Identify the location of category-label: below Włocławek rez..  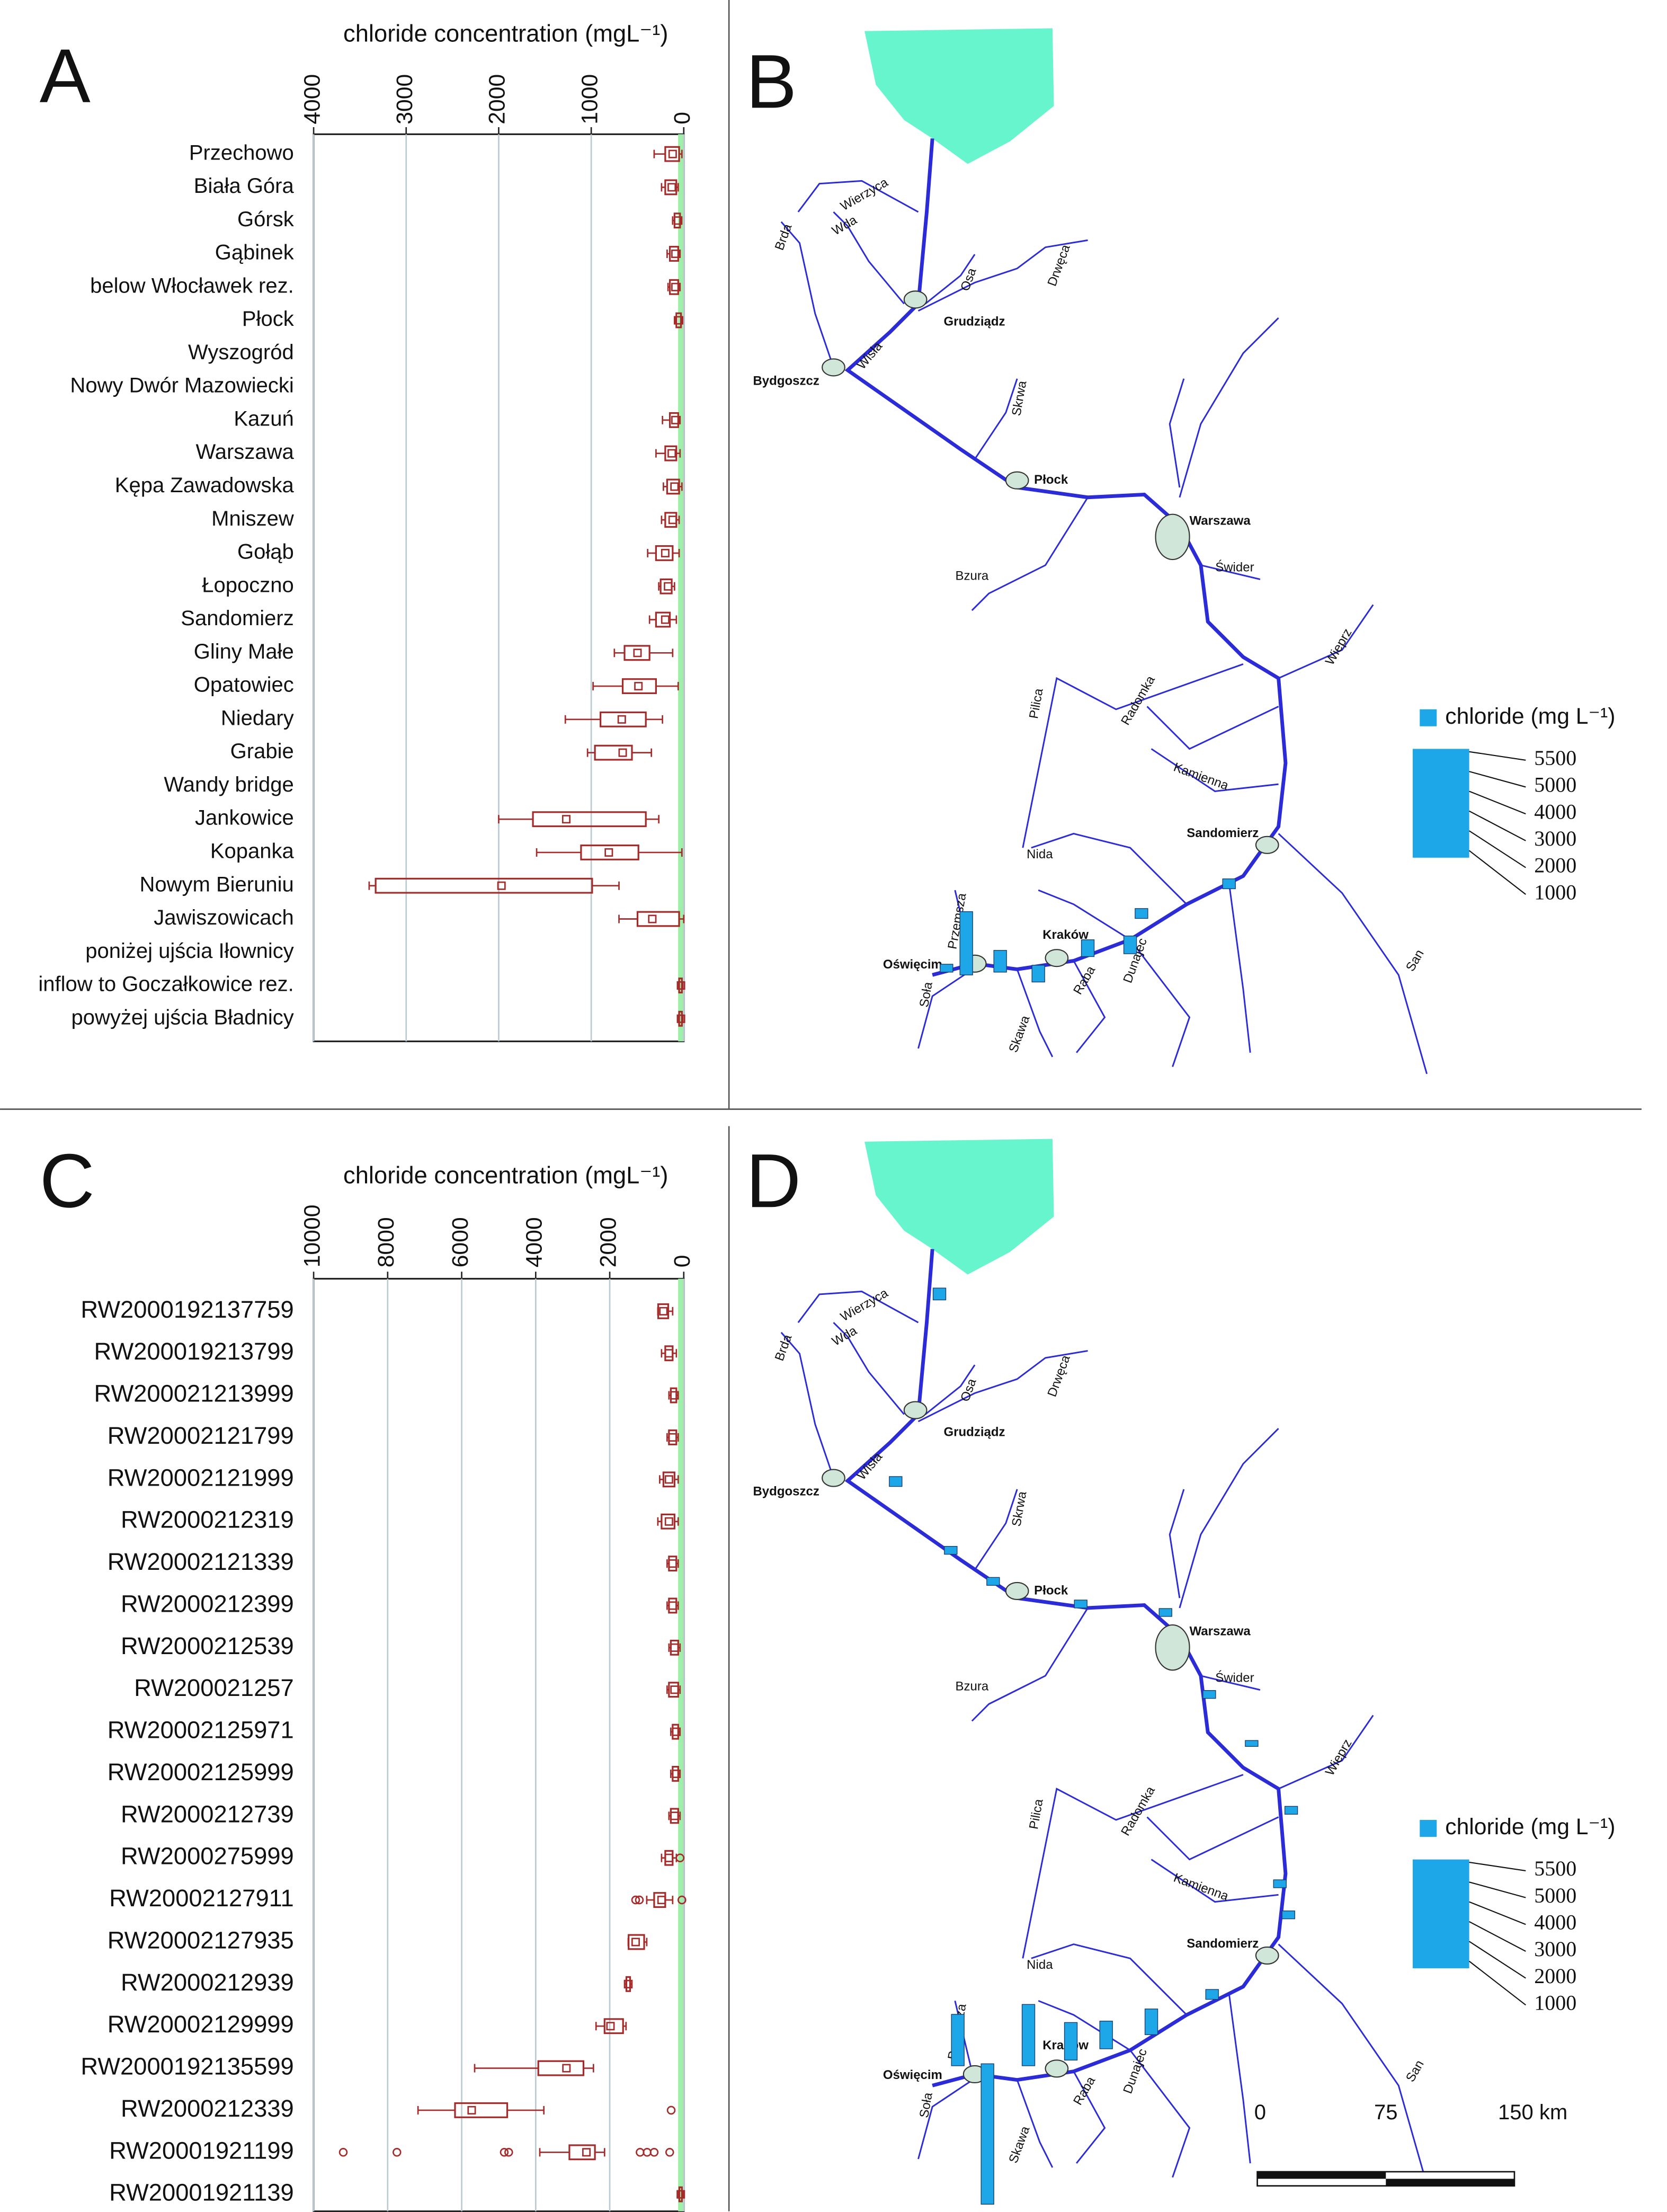
(192, 285).